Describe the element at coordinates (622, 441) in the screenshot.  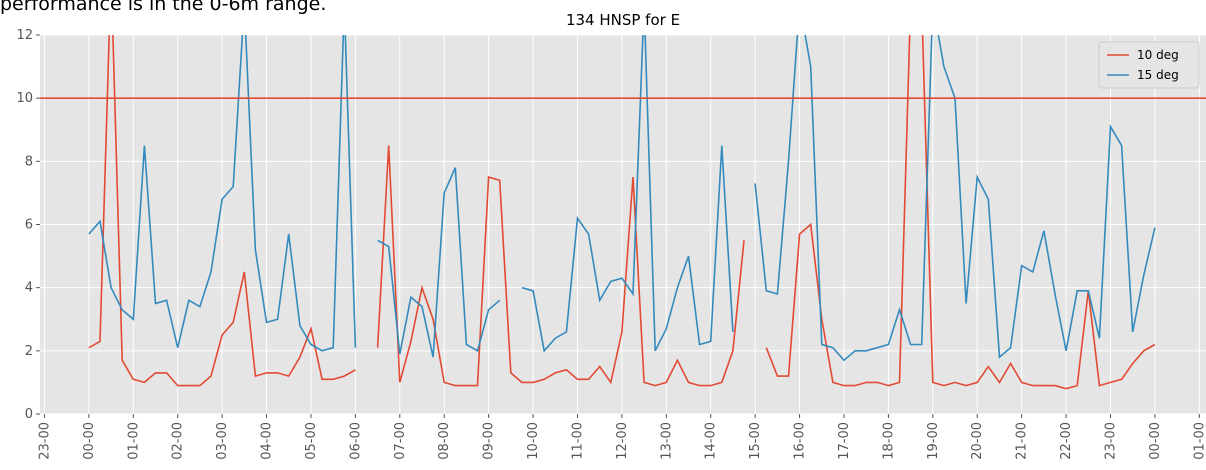
I see `x-tick-label: 12-00` at that location.